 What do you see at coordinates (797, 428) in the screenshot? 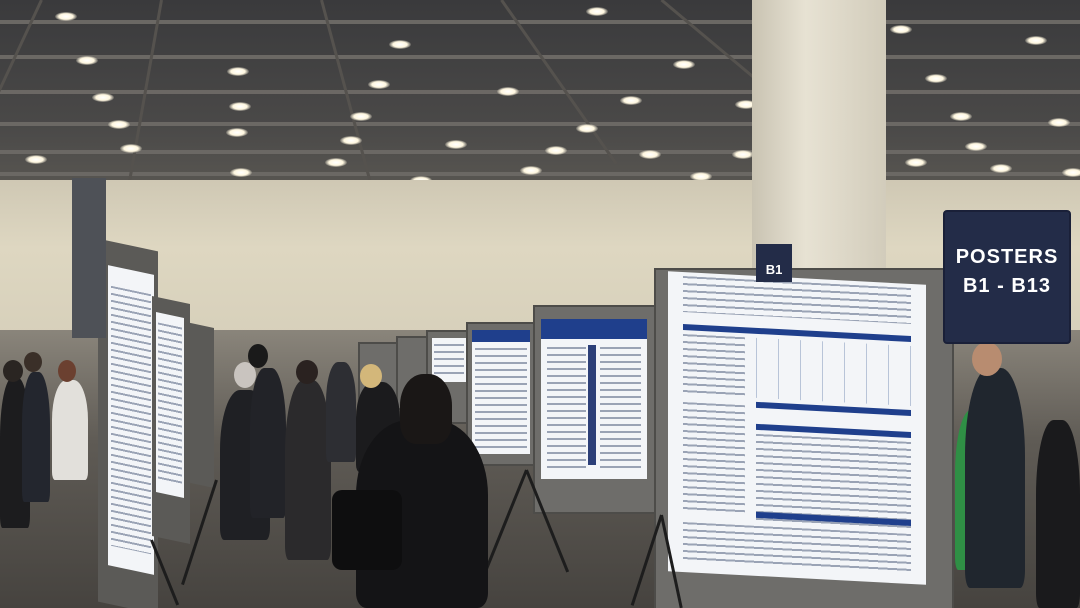
I see `poster-front` at bounding box center [797, 428].